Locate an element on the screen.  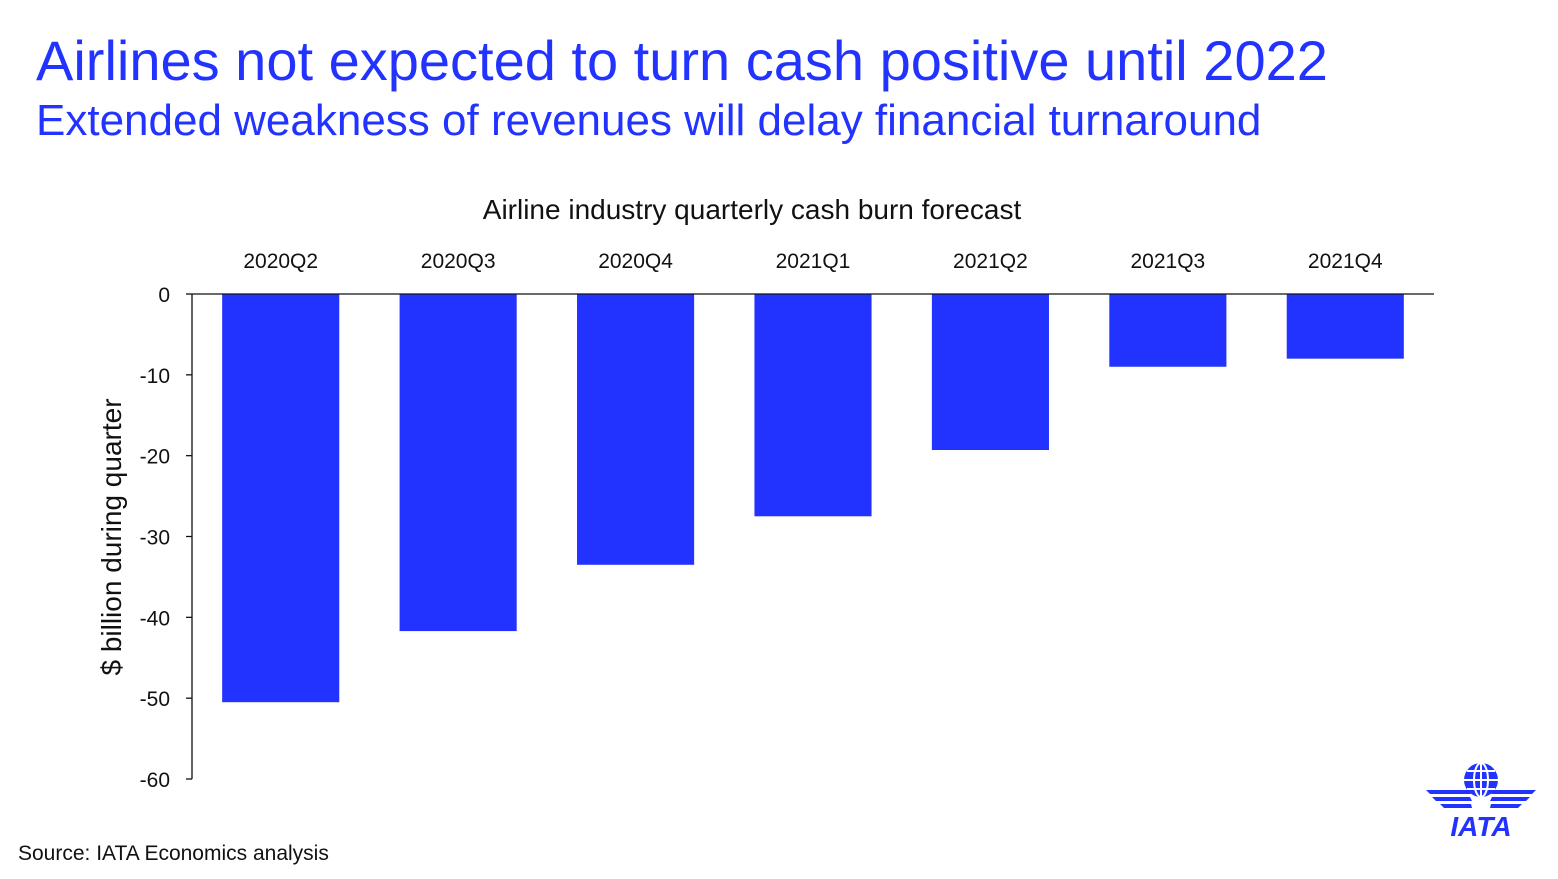
iata-logo: IATA is located at coordinates (1481, 801).